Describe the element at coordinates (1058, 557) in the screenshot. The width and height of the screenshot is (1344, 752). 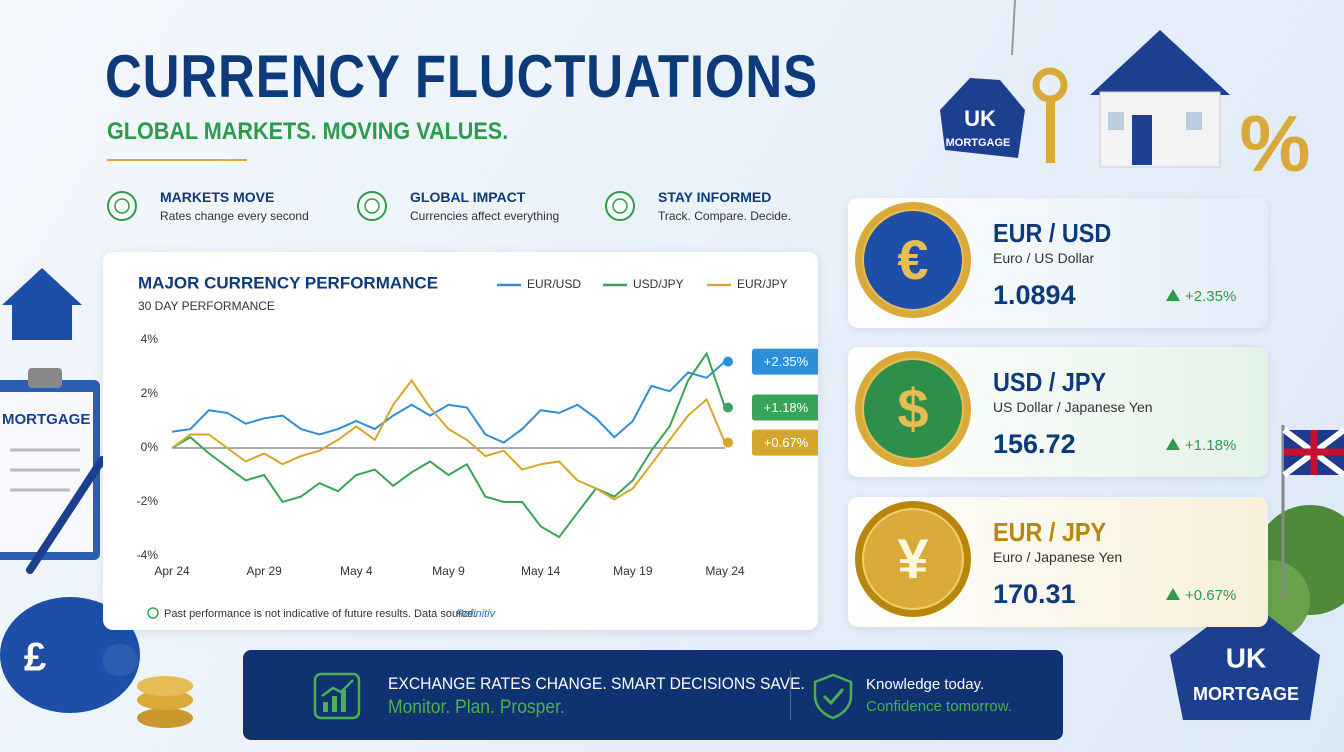
I see `pair-name: Euro / Japanese Yen` at that location.